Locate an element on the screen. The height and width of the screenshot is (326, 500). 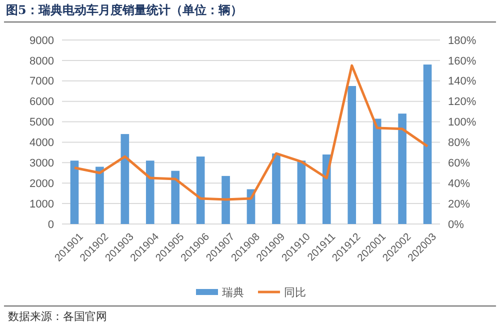
y2-tick-label: 20% is located at coordinates (459, 204).